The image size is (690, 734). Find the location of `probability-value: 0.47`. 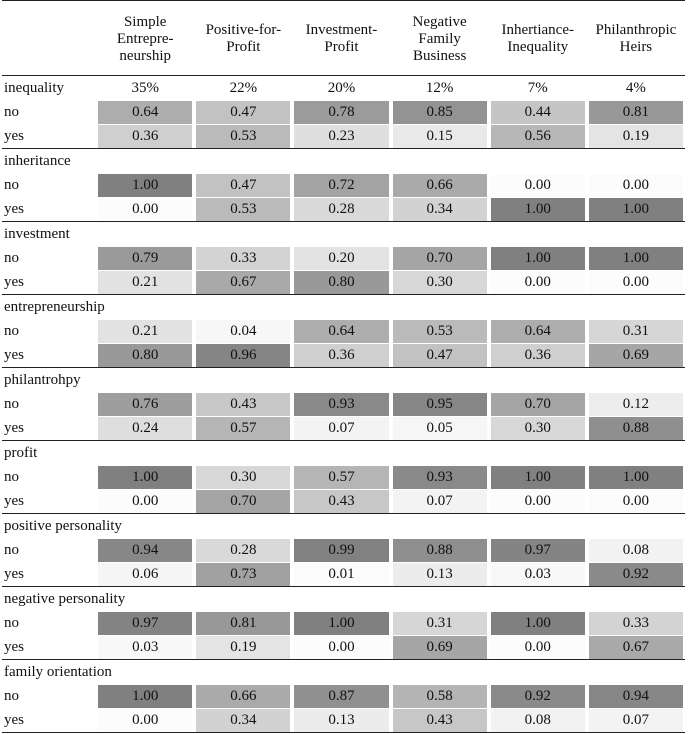

probability-value: 0.47 is located at coordinates (243, 112).